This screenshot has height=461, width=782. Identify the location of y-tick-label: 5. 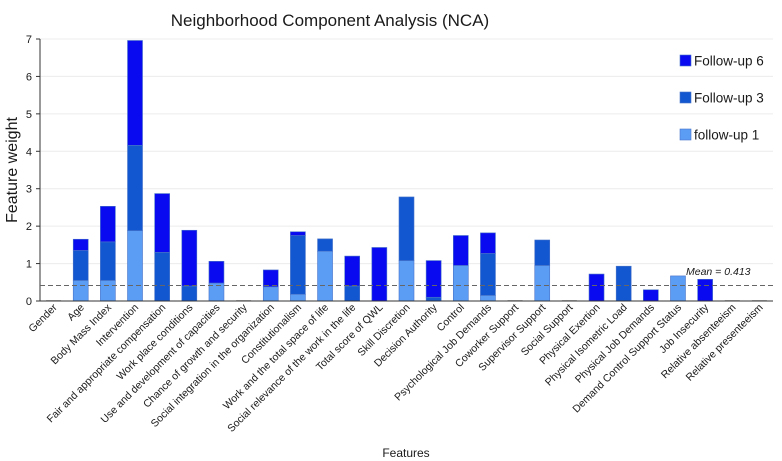
(29, 115).